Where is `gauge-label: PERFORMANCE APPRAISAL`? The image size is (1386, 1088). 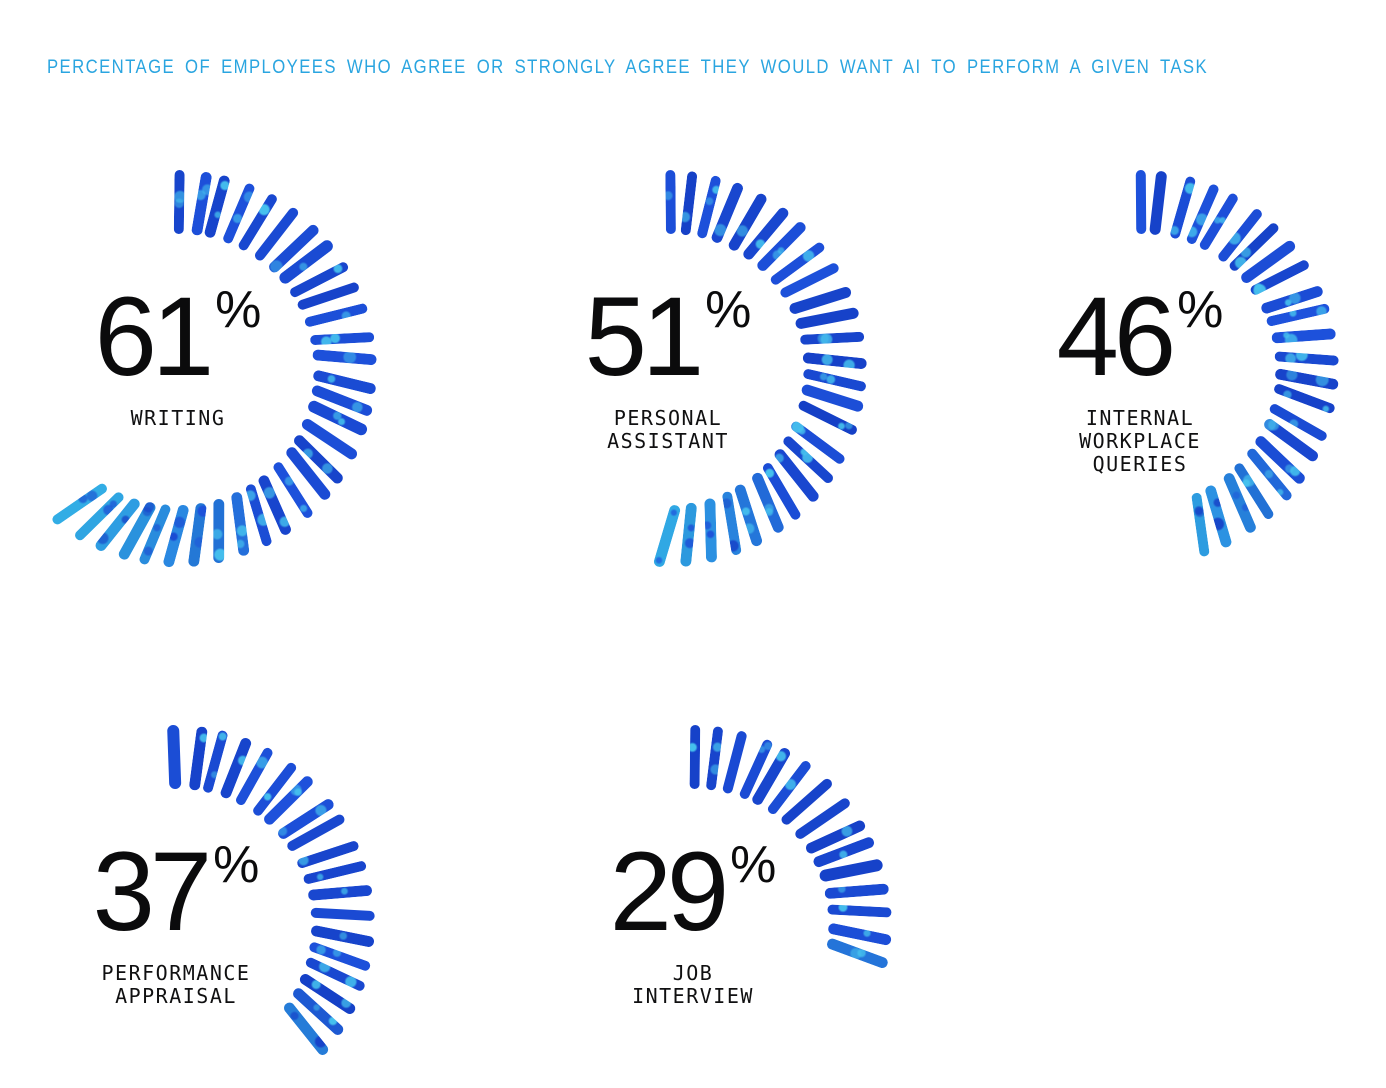 gauge-label: PERFORMANCE APPRAISAL is located at coordinates (193, 985).